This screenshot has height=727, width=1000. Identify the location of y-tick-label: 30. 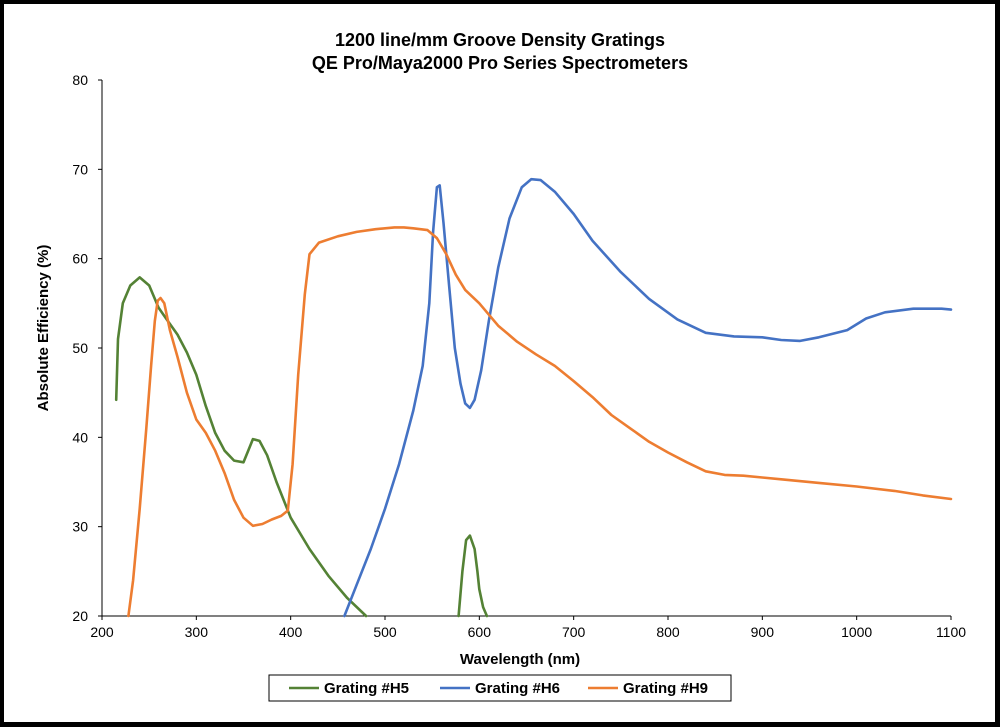
(80, 527).